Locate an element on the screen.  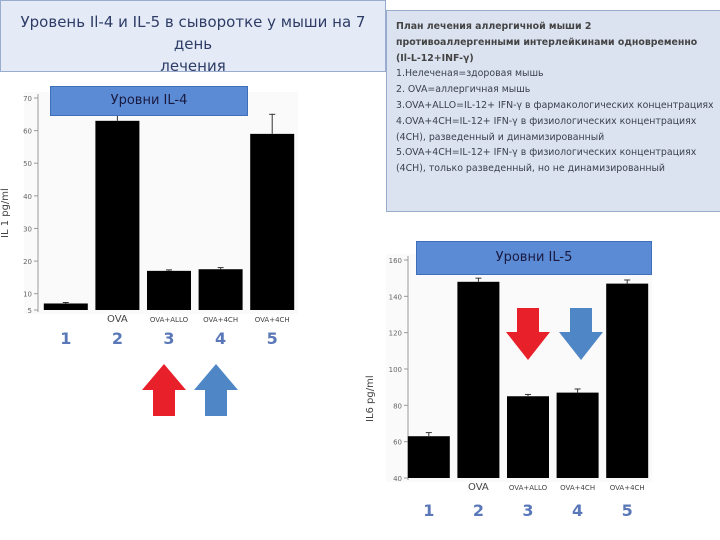
il4-category-number: 5 is located at coordinates (272, 338).